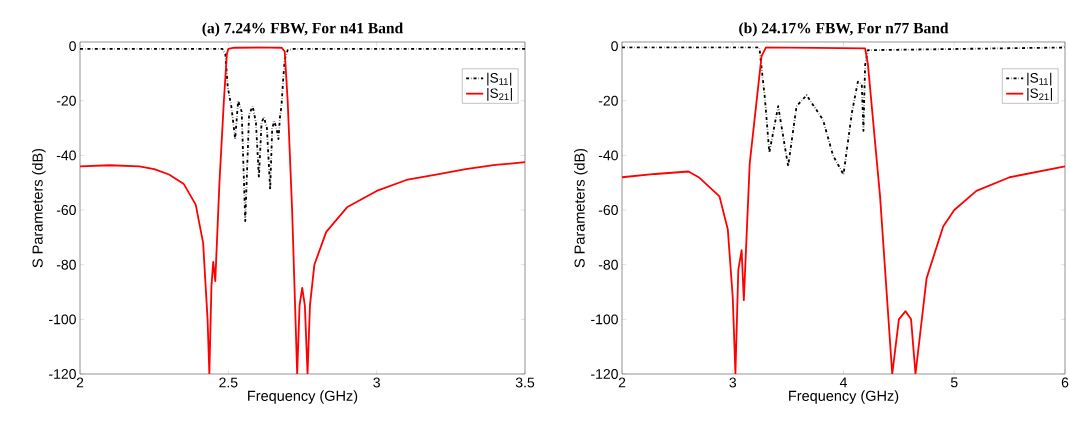 The height and width of the screenshot is (439, 1070). Describe the element at coordinates (525, 382) in the screenshot. I see `x-tick-label: 3.5` at that location.